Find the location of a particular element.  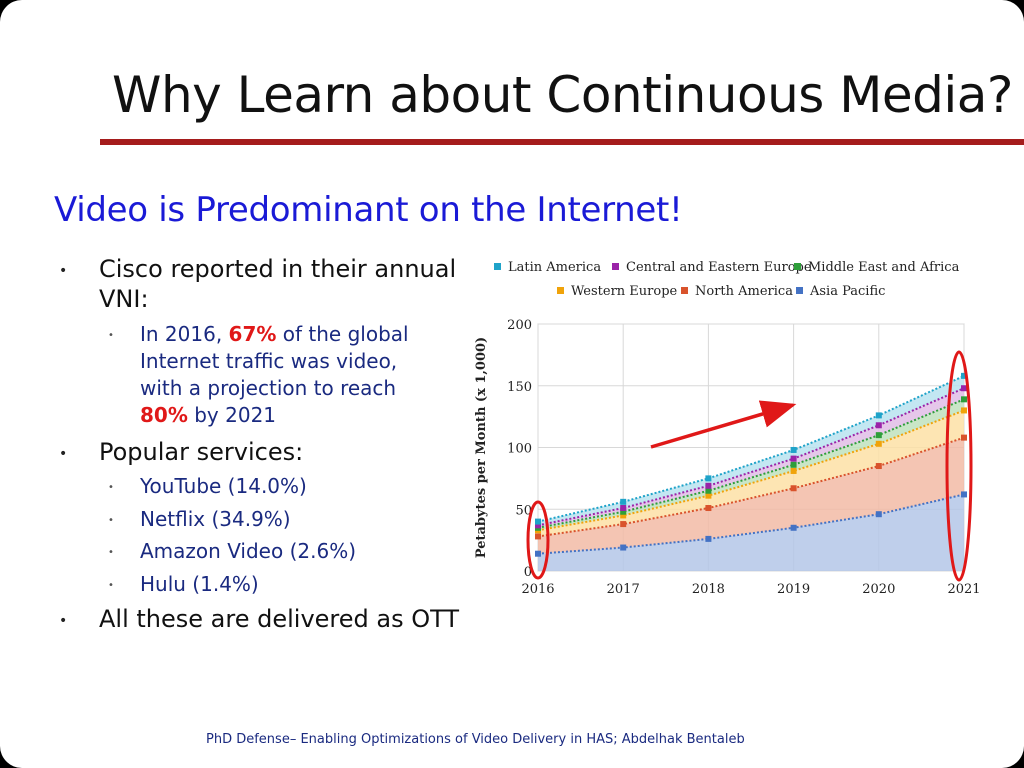

area-middle-east-and-africa is located at coordinates (751, 465).